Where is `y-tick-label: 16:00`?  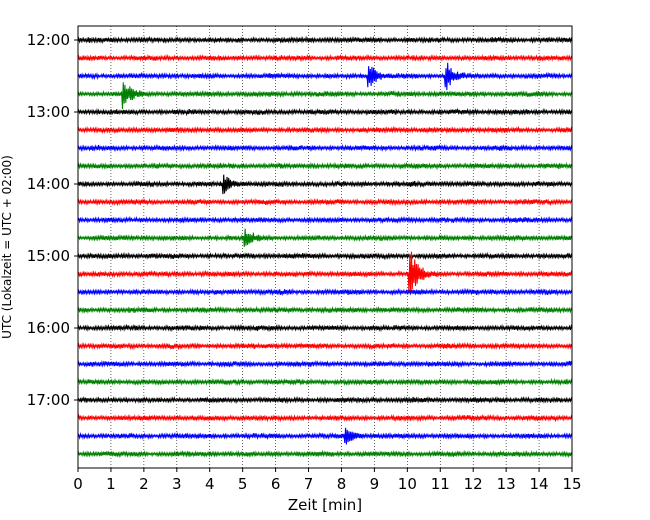 y-tick-label: 16:00 is located at coordinates (48, 328).